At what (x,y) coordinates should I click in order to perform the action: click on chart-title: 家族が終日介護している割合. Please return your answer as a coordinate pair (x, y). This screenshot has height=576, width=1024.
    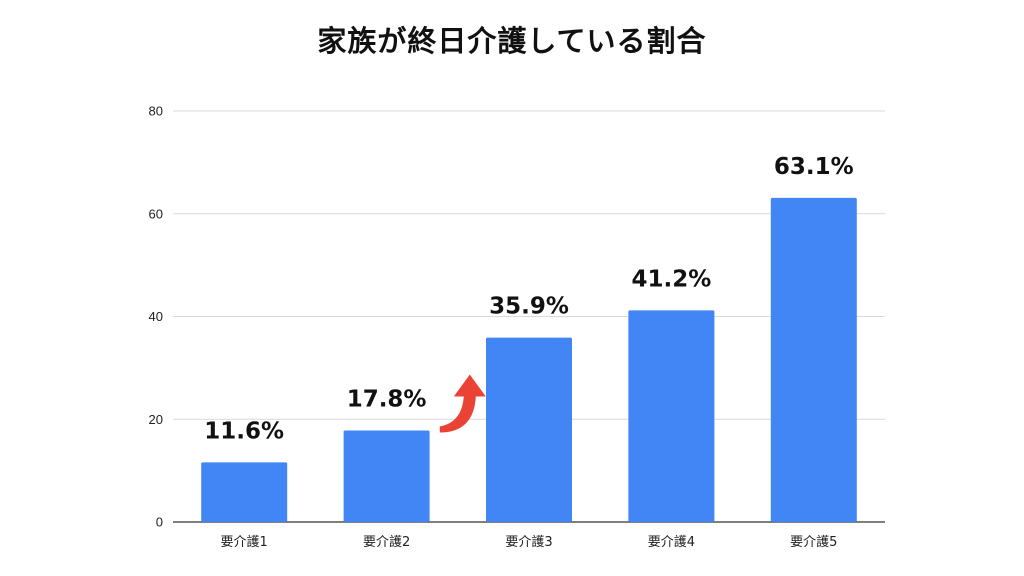
    Looking at the image, I should click on (512, 41).